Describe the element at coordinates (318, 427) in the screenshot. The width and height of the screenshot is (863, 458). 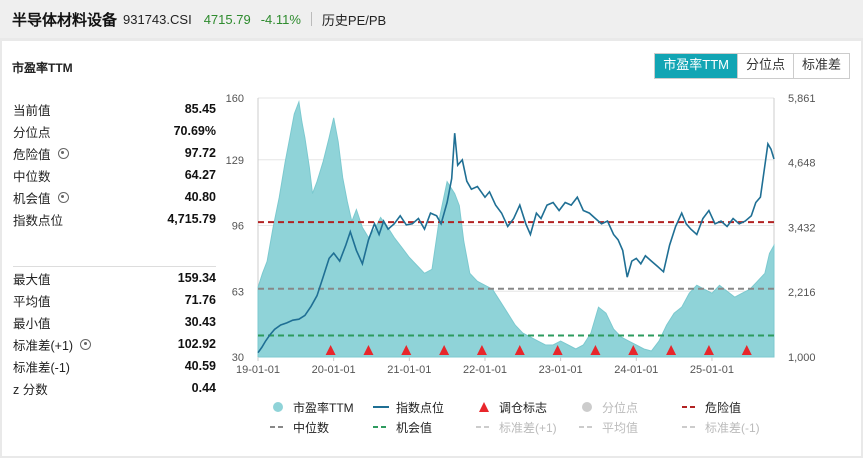
I see `legend-median: 中位数` at that location.